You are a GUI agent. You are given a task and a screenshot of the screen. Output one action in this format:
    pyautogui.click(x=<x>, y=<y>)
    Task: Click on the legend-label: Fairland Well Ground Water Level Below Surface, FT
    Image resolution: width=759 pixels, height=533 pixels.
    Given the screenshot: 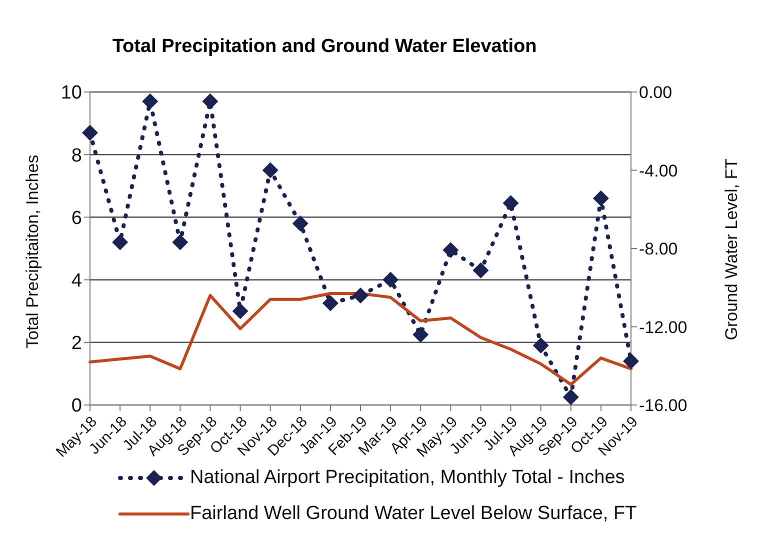 What is the action you would take?
    pyautogui.click(x=413, y=514)
    